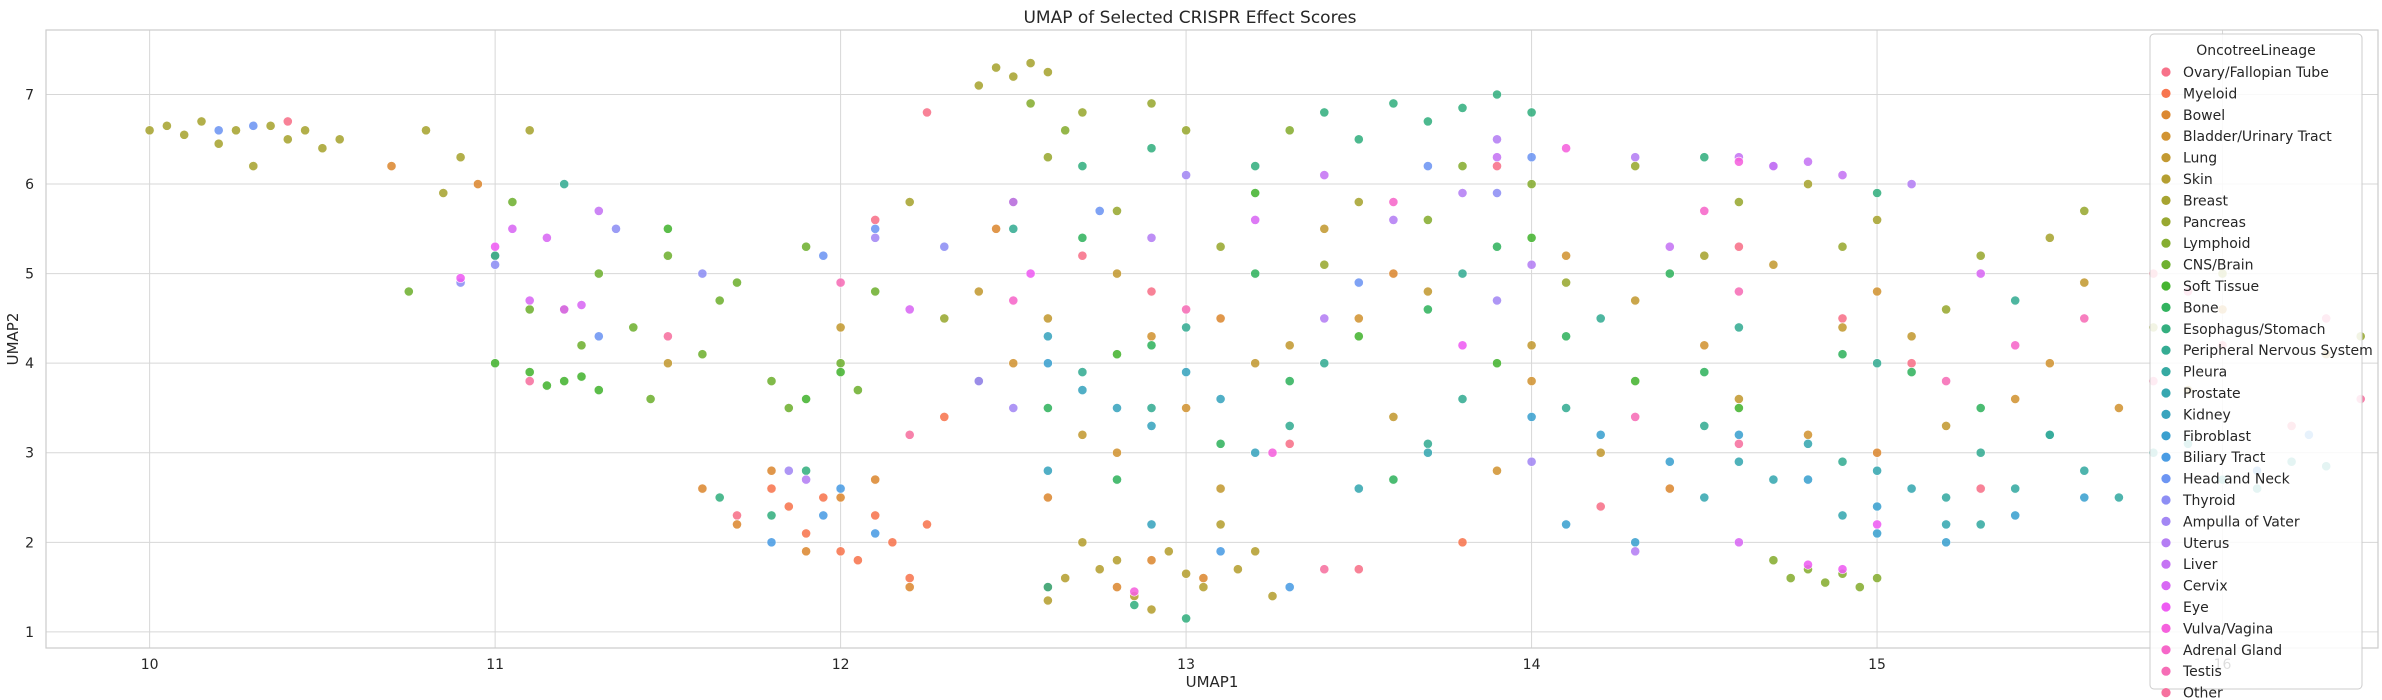 This screenshot has height=700, width=2382. Describe the element at coordinates (1189, 18) in the screenshot. I see `chart-title: UMAP of Selected CRISPR Effect Scores` at that location.